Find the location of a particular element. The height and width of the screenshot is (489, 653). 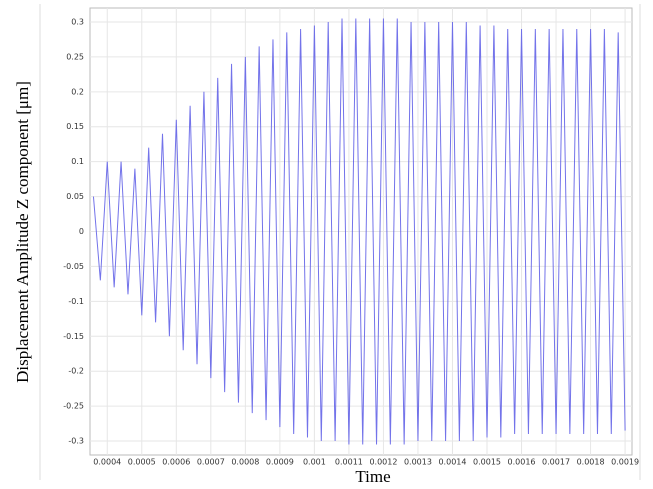

x-axis-title: Time is located at coordinates (372, 476).